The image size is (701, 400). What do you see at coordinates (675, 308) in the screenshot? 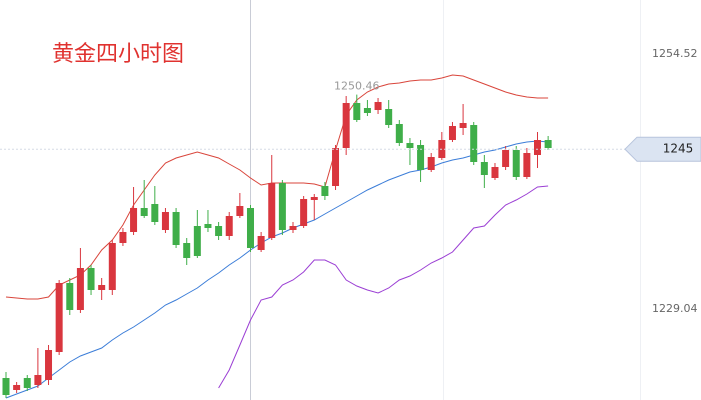
I see `y-tick-label: 1229.04` at bounding box center [675, 308].